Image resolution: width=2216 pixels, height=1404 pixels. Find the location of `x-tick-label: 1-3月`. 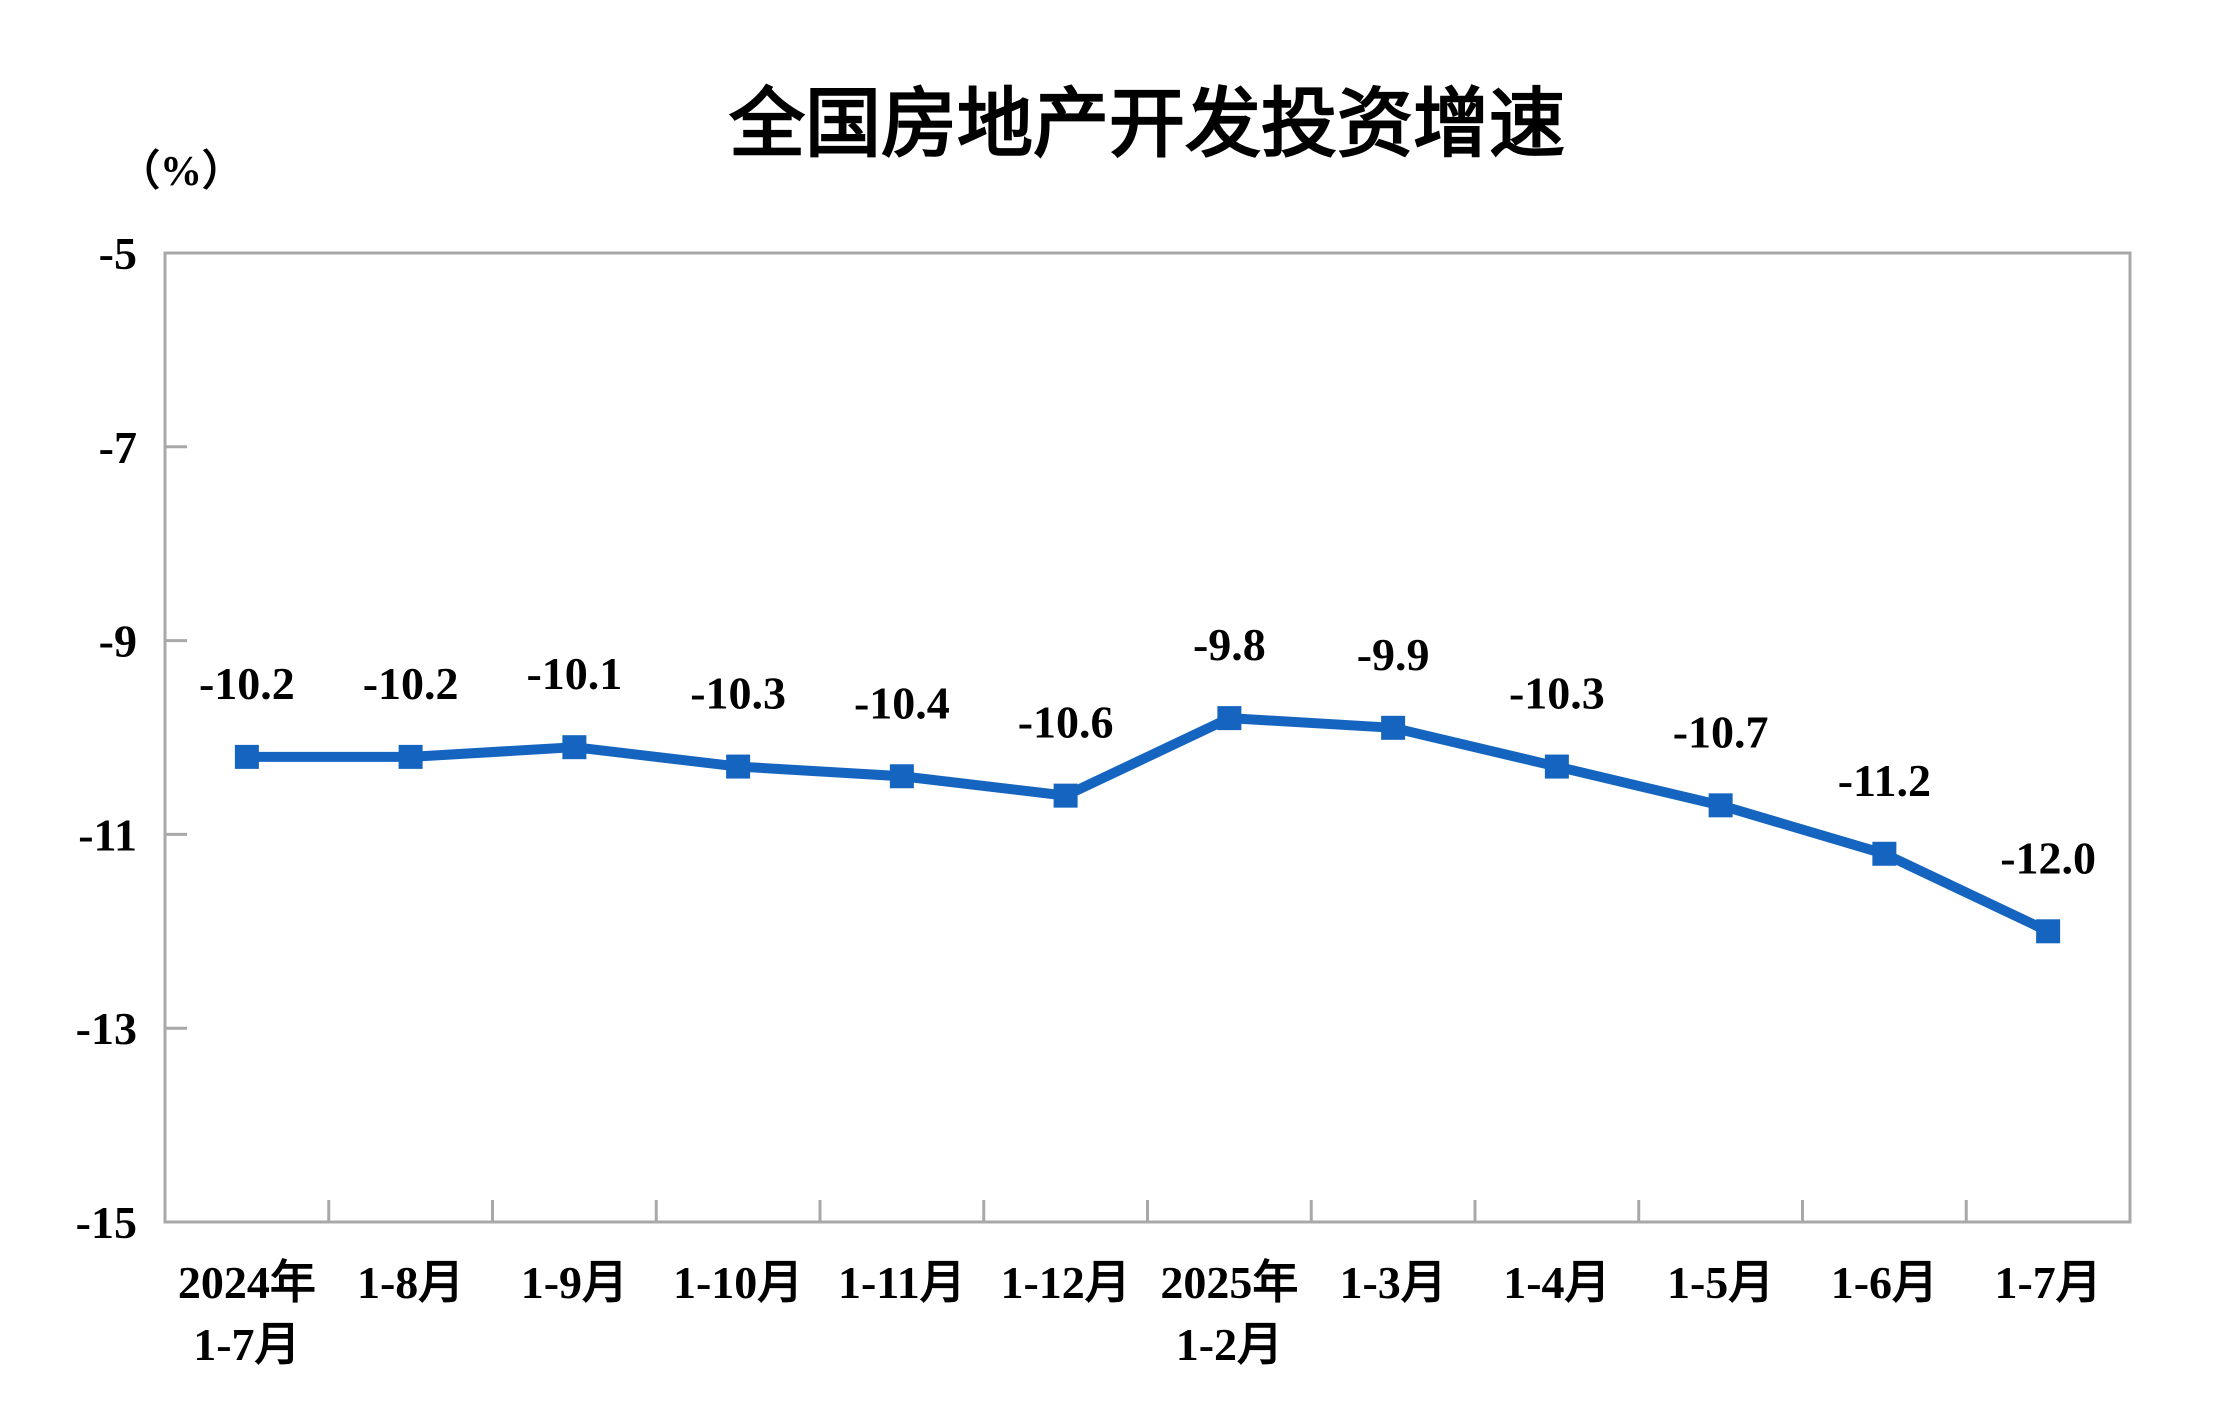

x-tick-label: 1-3月 is located at coordinates (1392, 1282).